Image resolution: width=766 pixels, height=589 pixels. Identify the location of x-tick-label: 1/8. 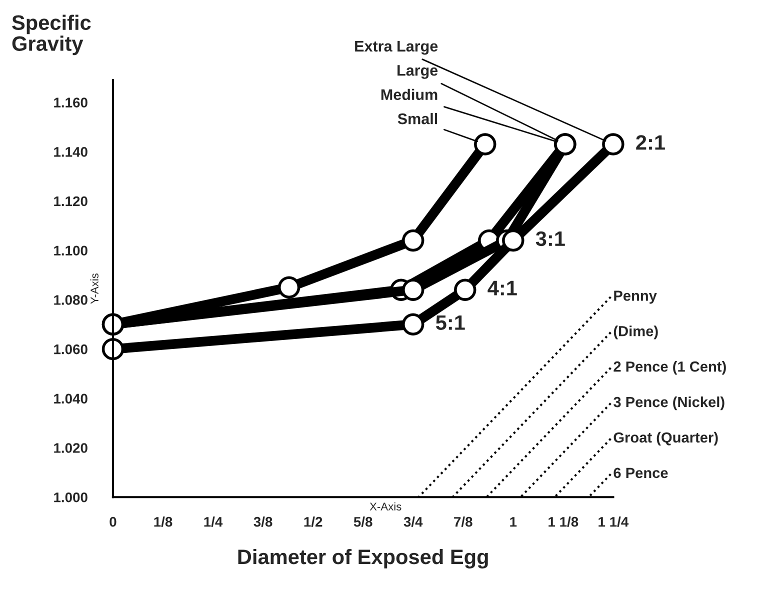
(163, 521).